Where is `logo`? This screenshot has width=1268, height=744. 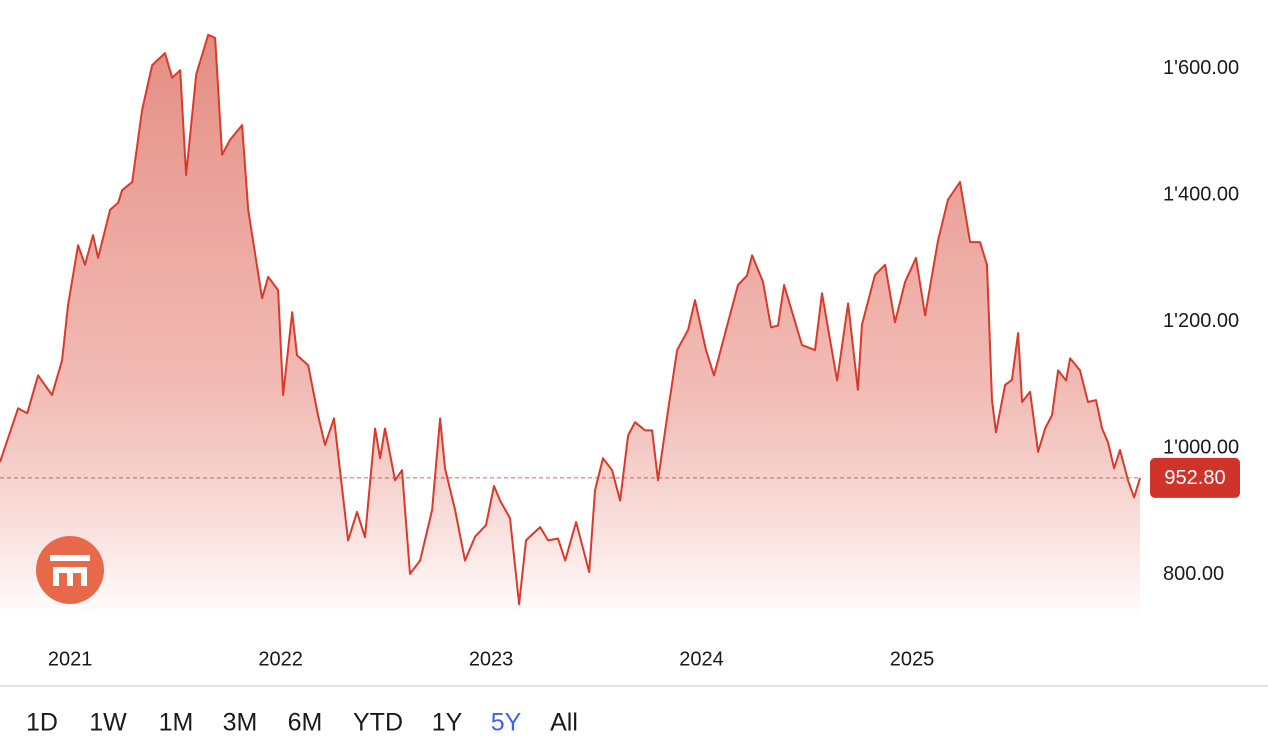 logo is located at coordinates (70, 570).